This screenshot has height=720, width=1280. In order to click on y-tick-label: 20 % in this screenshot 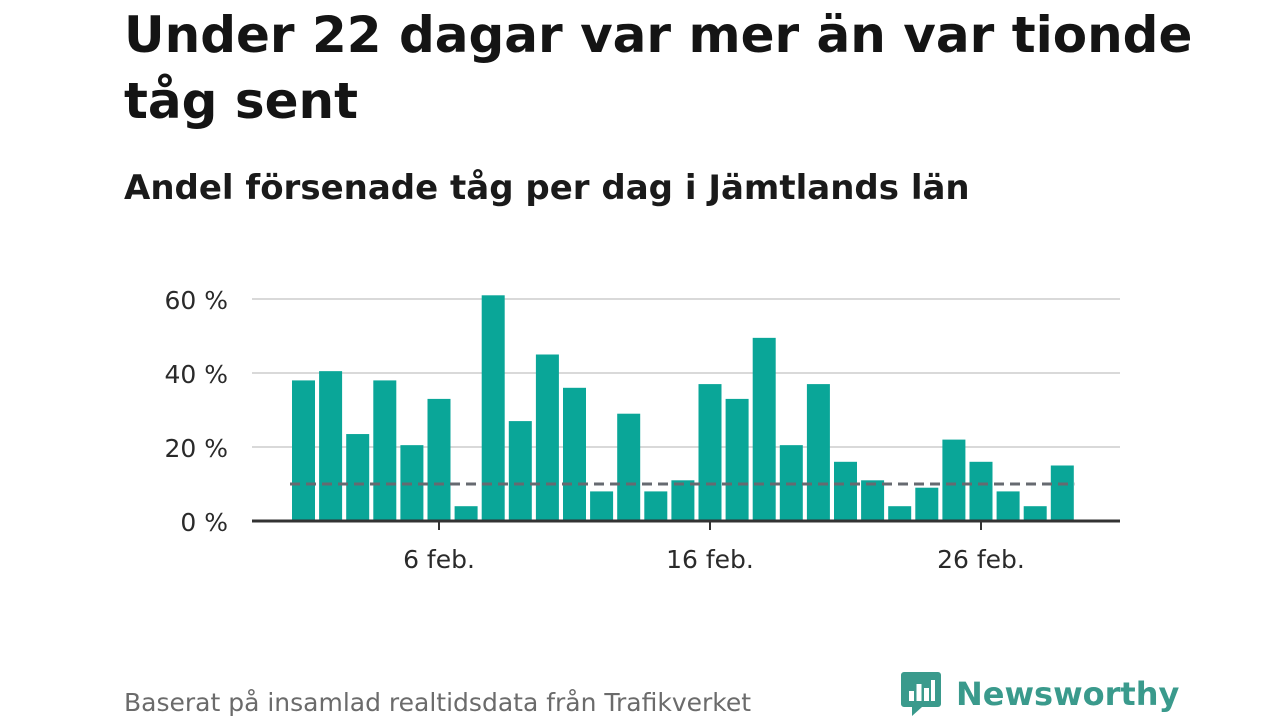, I will do `click(196, 448)`.